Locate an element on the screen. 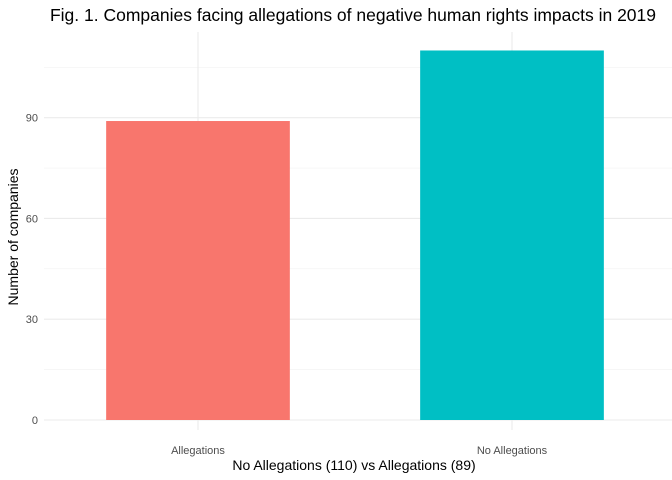  y-tick-label: 30 is located at coordinates (32, 320).